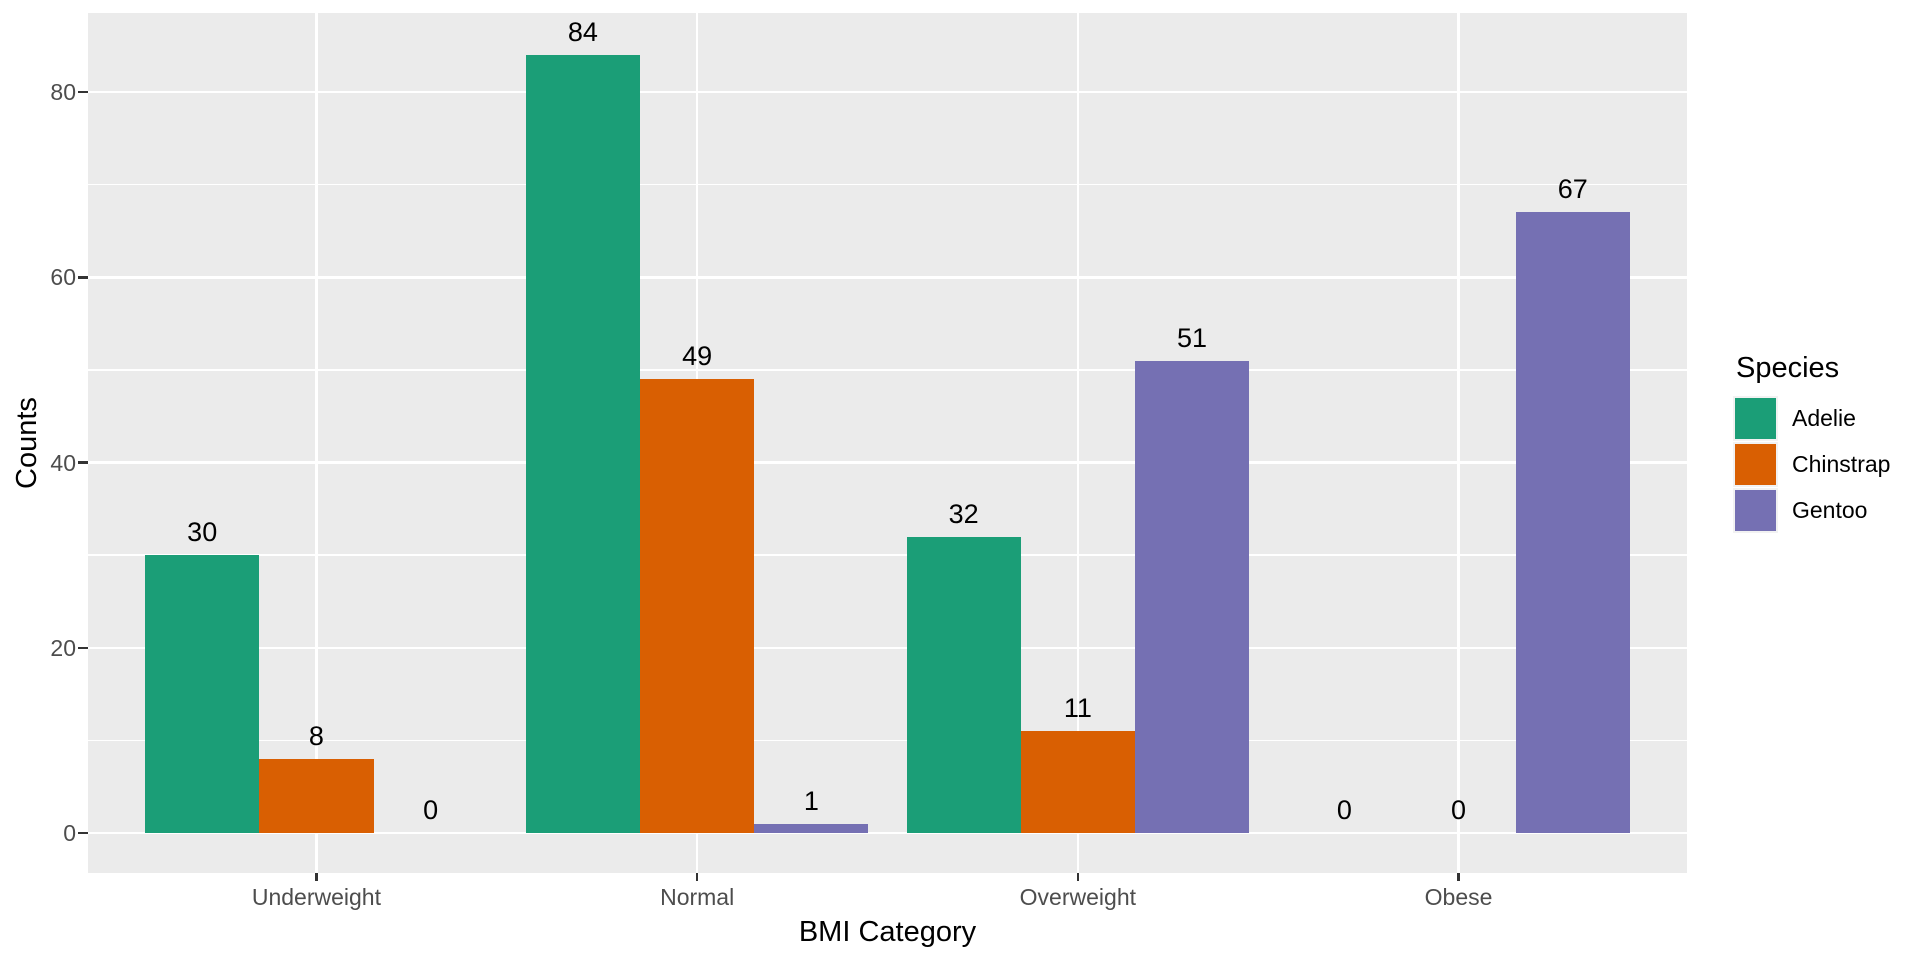 Image resolution: width=1920 pixels, height=960 pixels. Describe the element at coordinates (63, 462) in the screenshot. I see `y-tick-label-40: 40` at that location.